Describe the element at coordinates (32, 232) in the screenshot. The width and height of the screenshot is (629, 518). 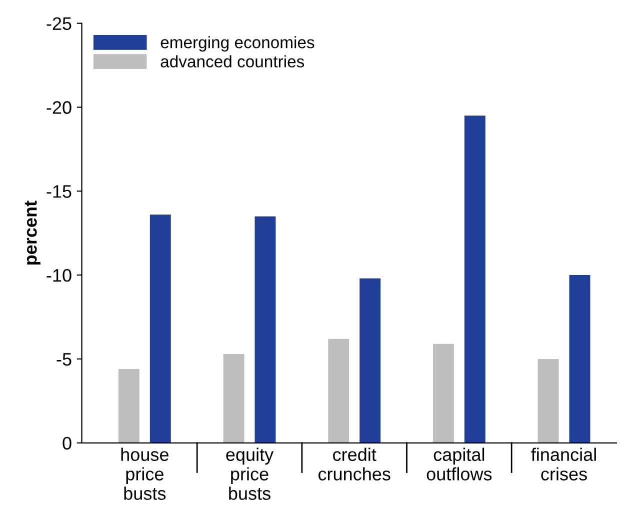
I see `y-axis-title: percent` at that location.